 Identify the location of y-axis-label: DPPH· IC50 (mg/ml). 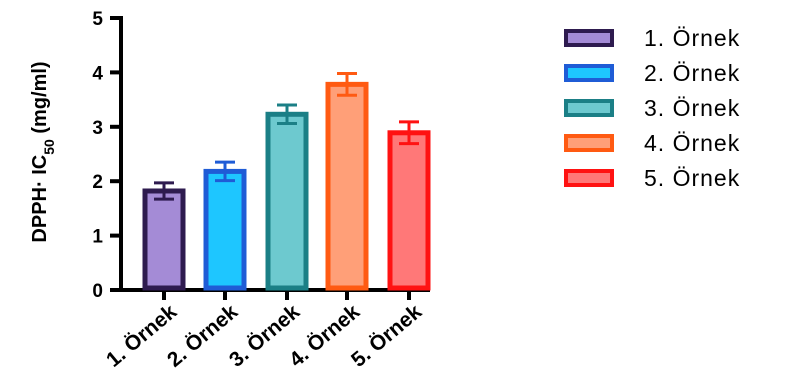
(43, 151).